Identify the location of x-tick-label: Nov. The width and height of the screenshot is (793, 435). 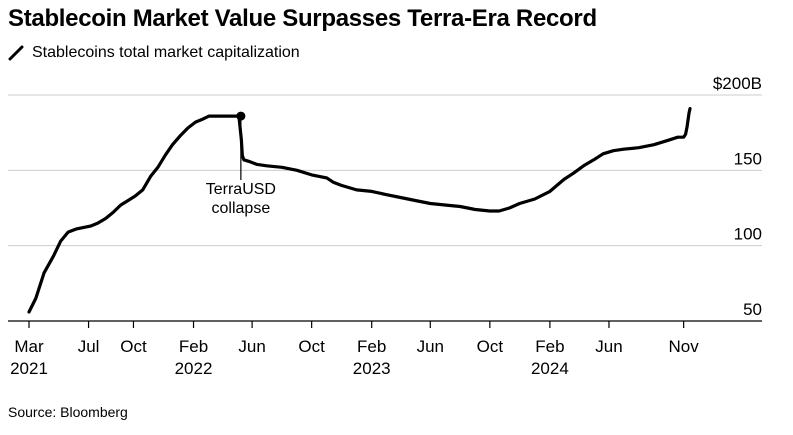
(684, 346).